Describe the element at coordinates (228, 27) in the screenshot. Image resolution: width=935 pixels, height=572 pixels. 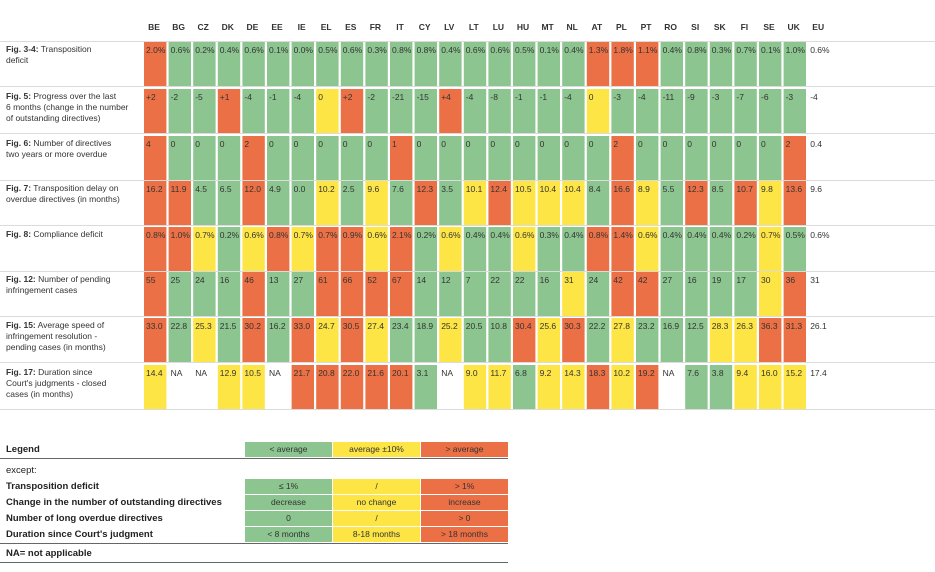
I see `column-header: DK` at that location.